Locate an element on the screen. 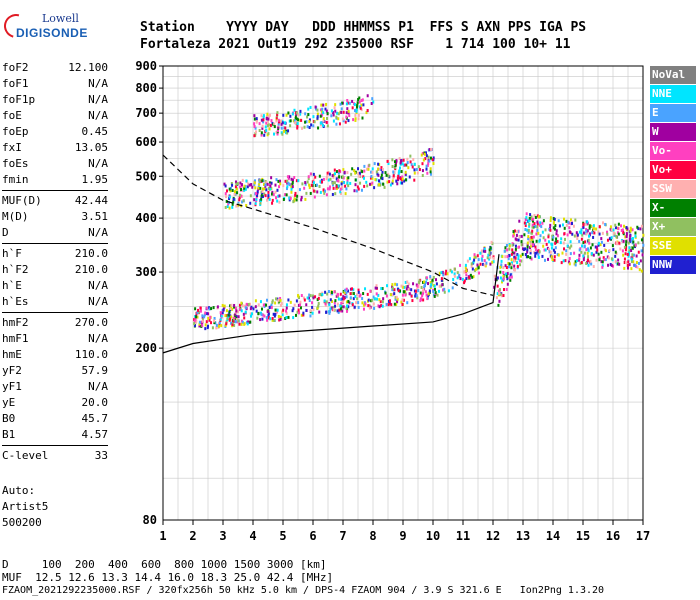 Image resolution: width=700 pixels, height=600 pixels. model-profile-curve is located at coordinates (331, 304).